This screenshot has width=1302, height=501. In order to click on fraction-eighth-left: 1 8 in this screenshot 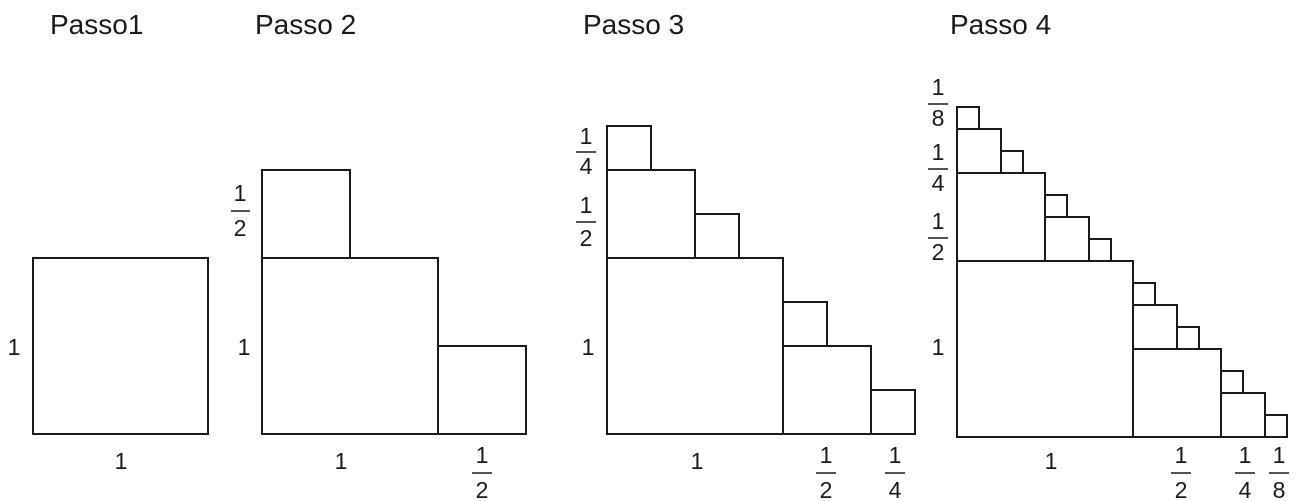, I will do `click(938, 102)`.